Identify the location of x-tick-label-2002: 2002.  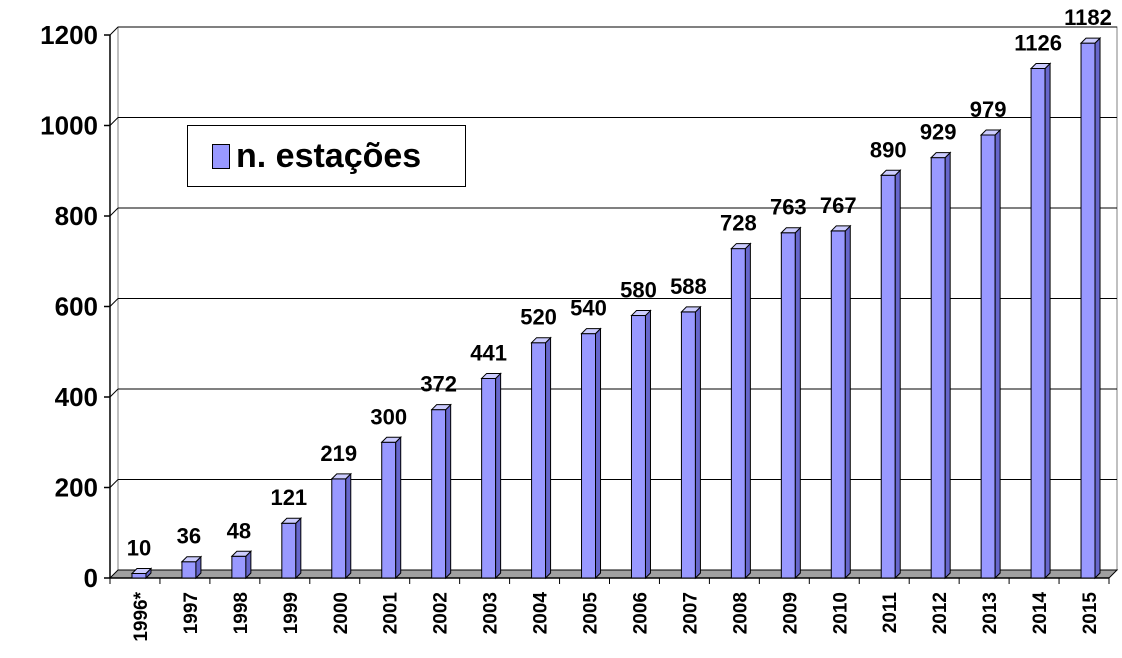
(441, 613).